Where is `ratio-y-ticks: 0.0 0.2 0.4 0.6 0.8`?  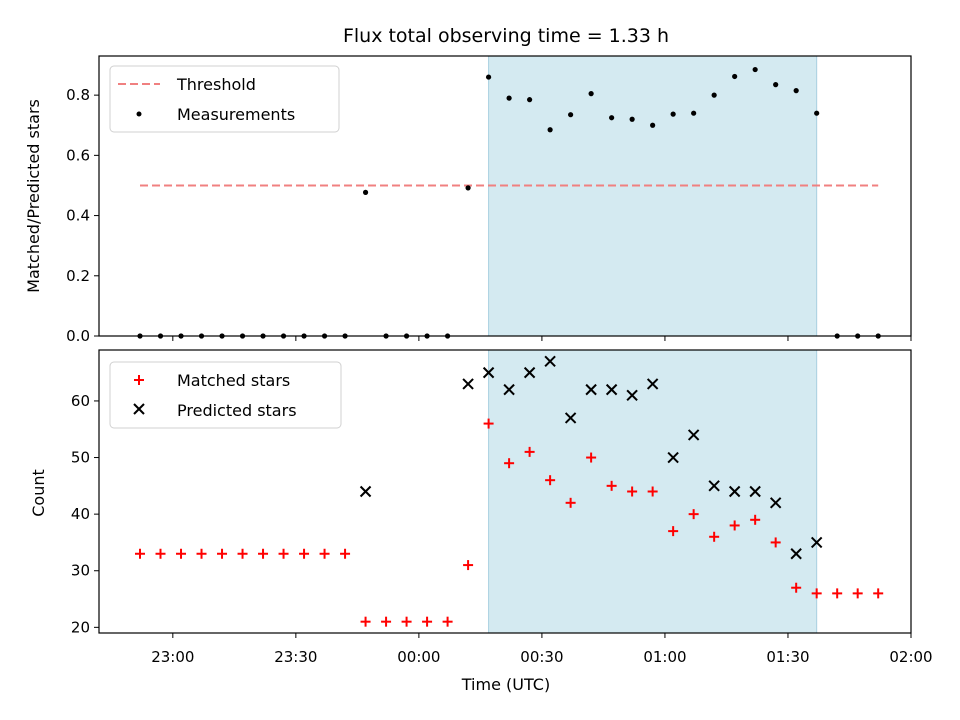 ratio-y-ticks: 0.0 0.2 0.4 0.6 0.8 is located at coordinates (82, 215).